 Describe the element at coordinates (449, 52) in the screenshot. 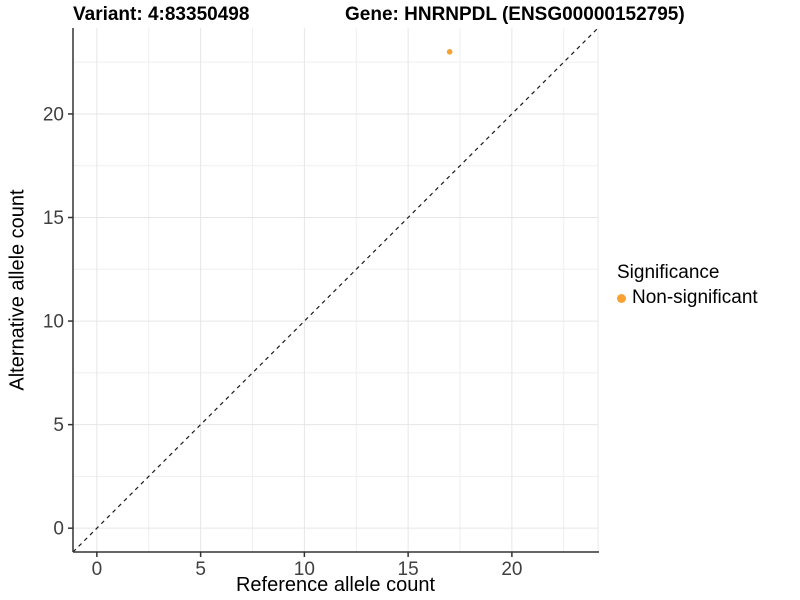

I see `data-point` at that location.